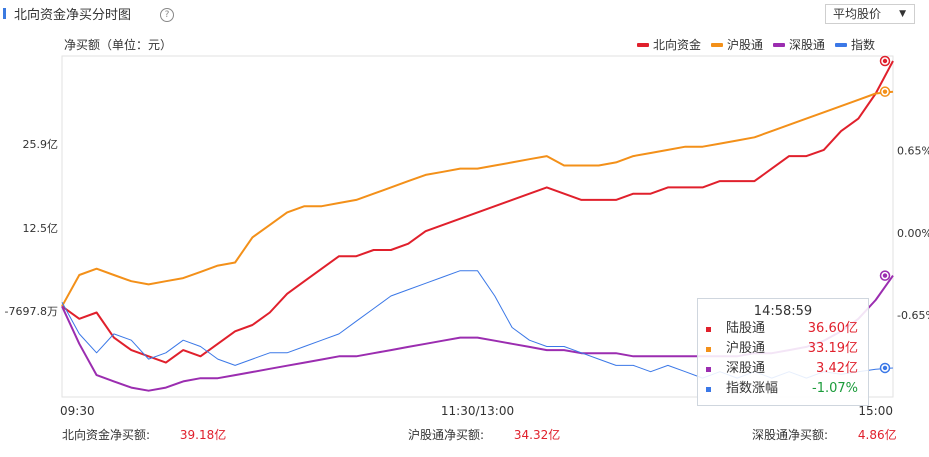 The width and height of the screenshot is (929, 457). Describe the element at coordinates (783, 349) in the screenshot. I see `tooltip-row: 沪股通 33.19亿` at that location.